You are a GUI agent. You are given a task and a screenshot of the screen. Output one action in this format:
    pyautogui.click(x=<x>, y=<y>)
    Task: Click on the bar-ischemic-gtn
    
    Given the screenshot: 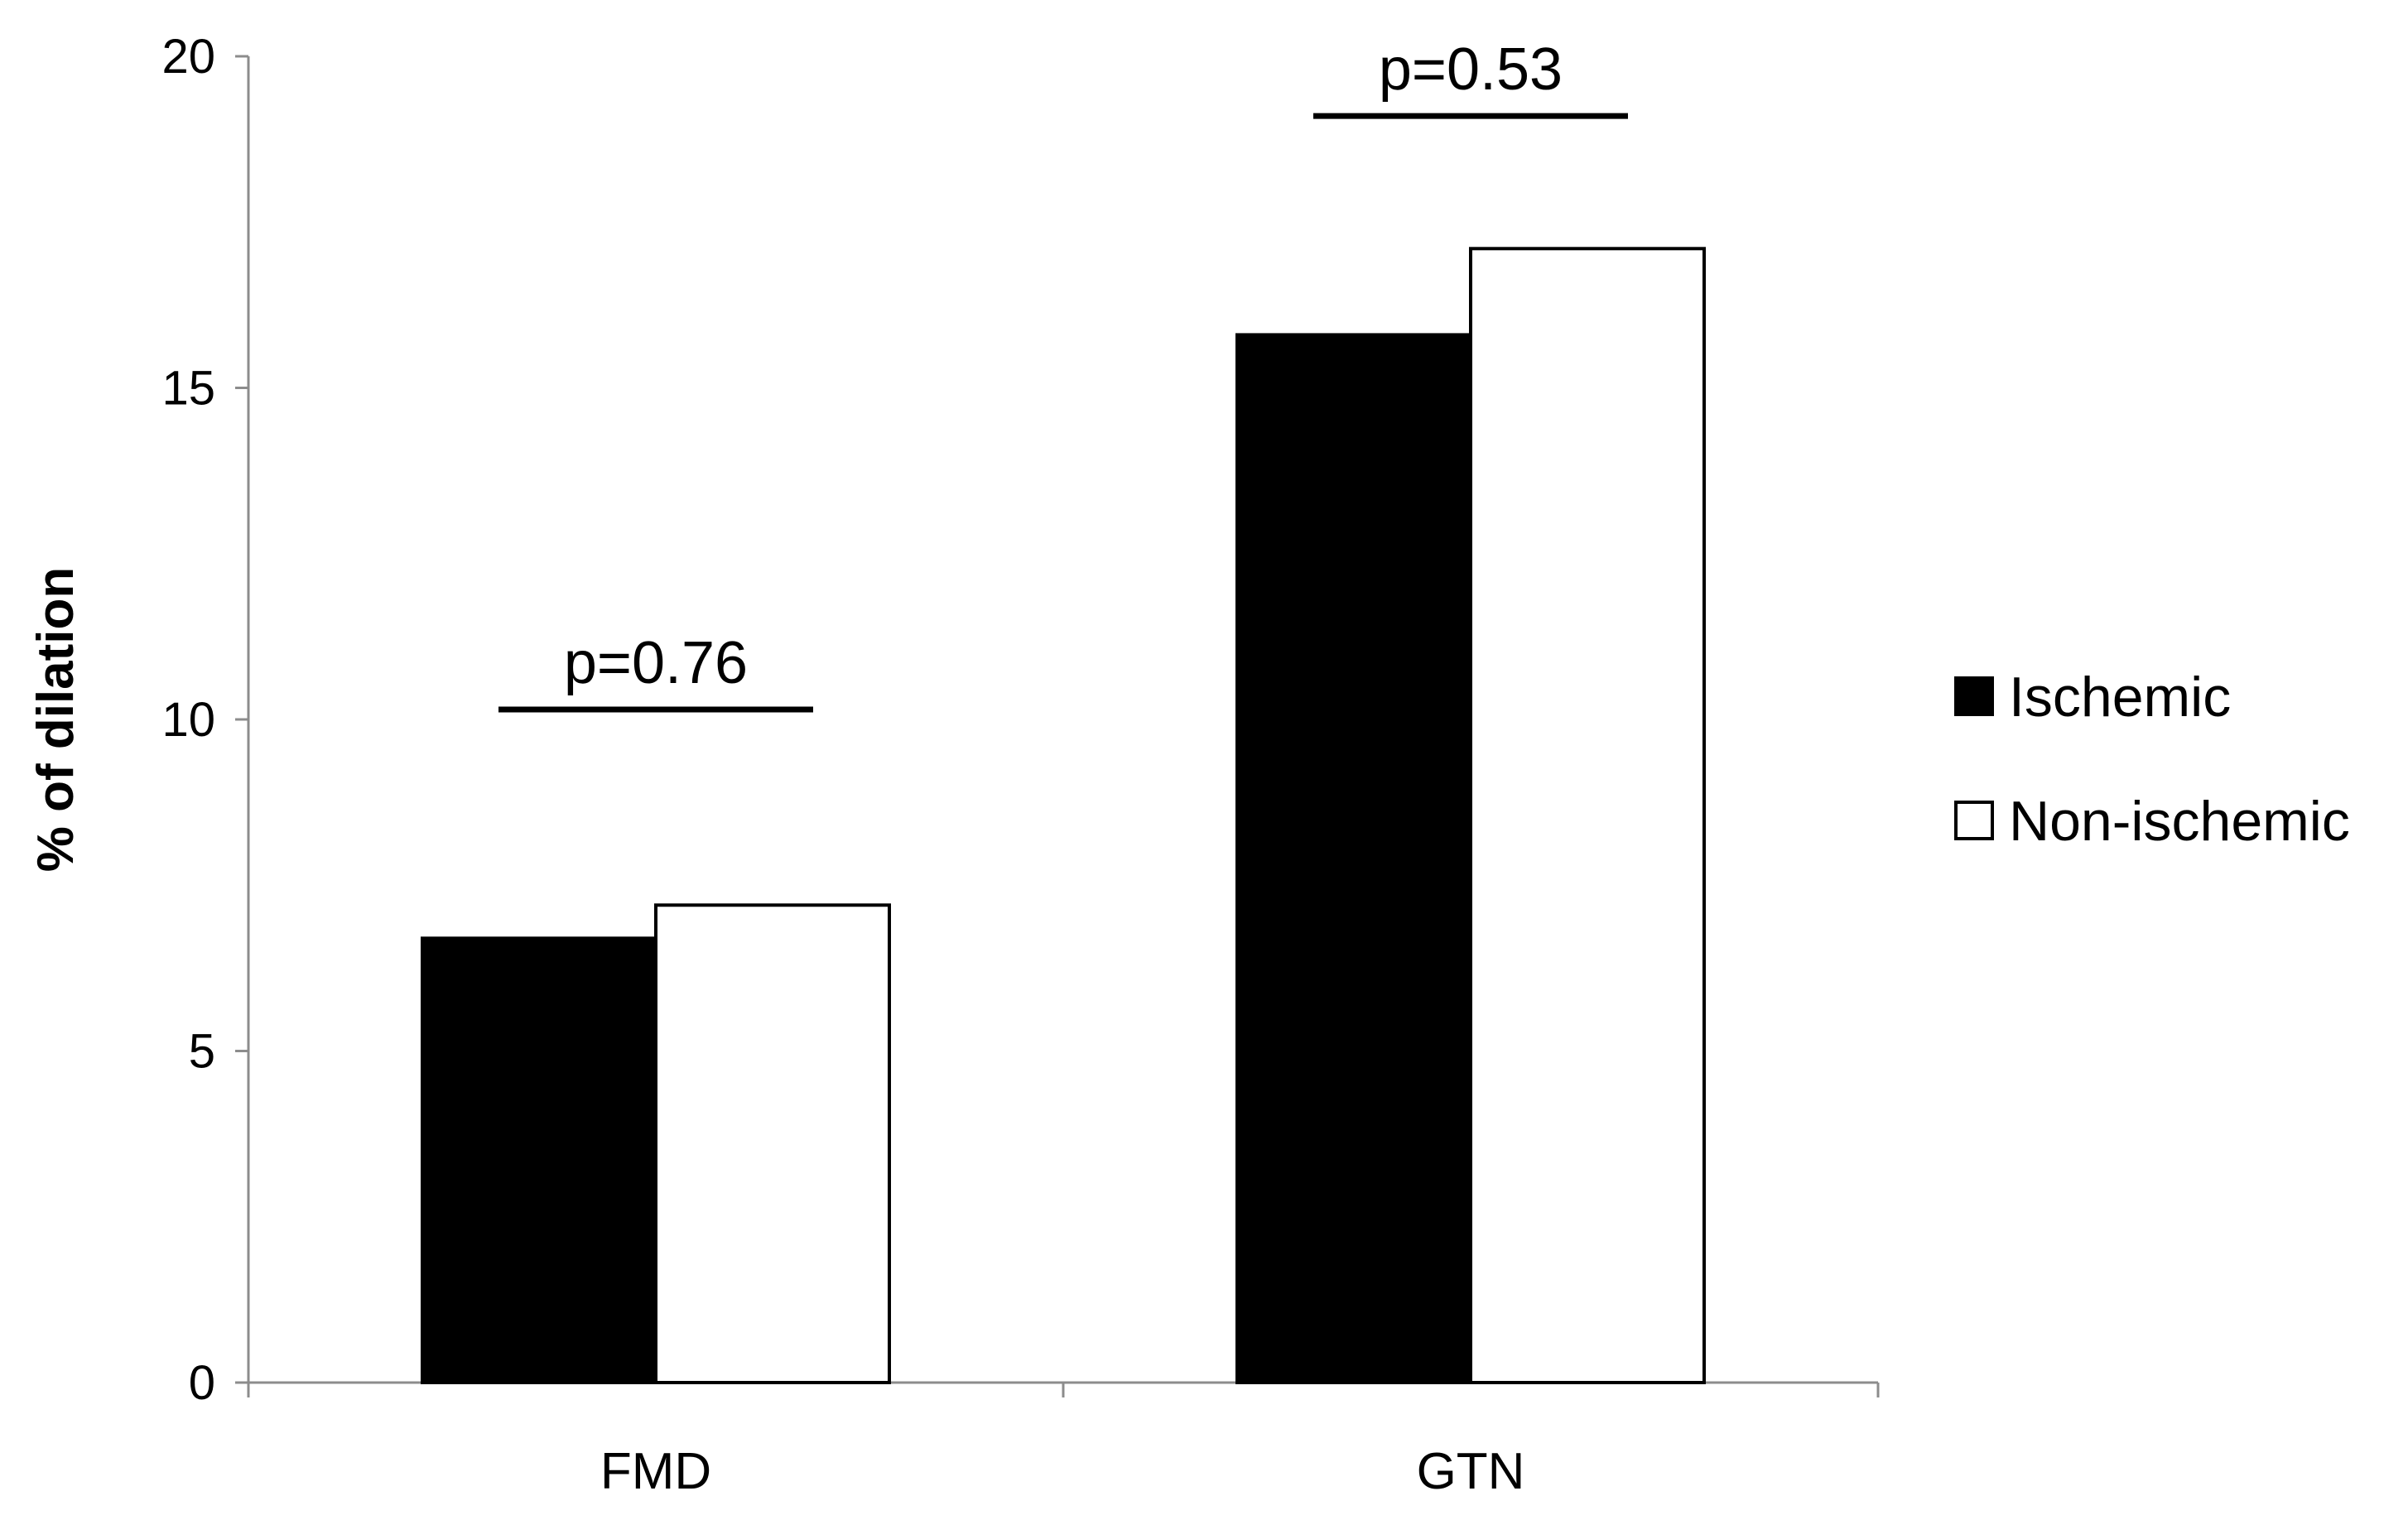 What is the action you would take?
    pyautogui.click(x=1354, y=859)
    